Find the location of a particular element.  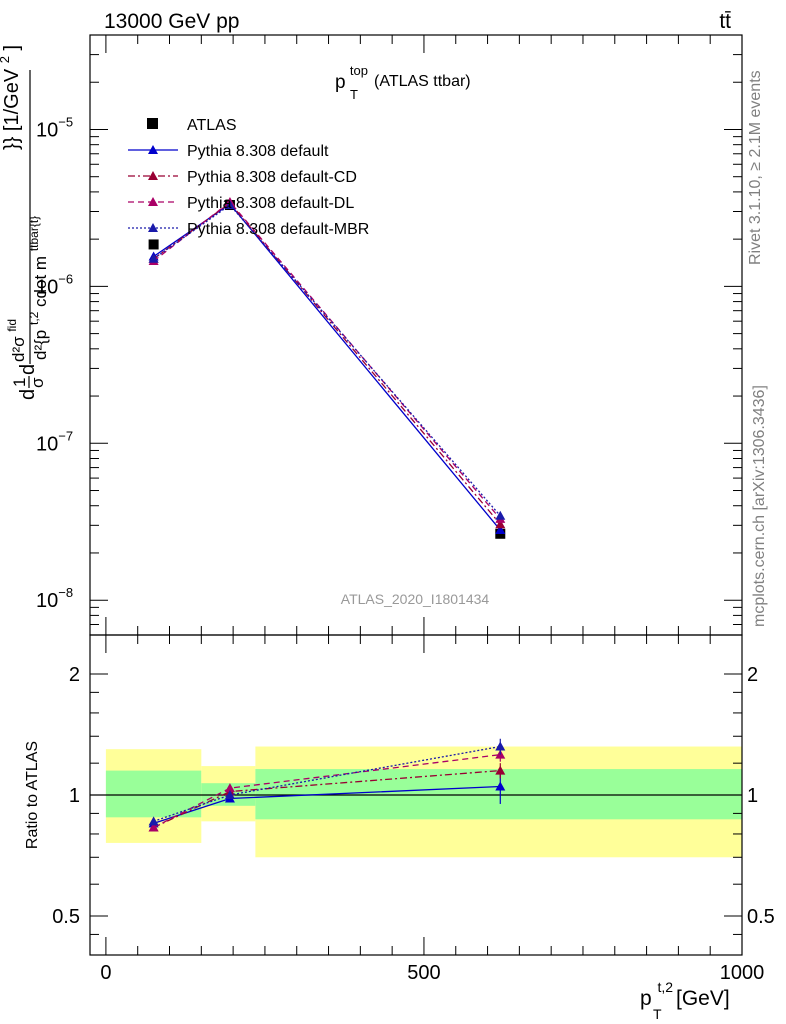

ylabel-tail: }} [1/GeV 2 ] is located at coordinates (11, 97).